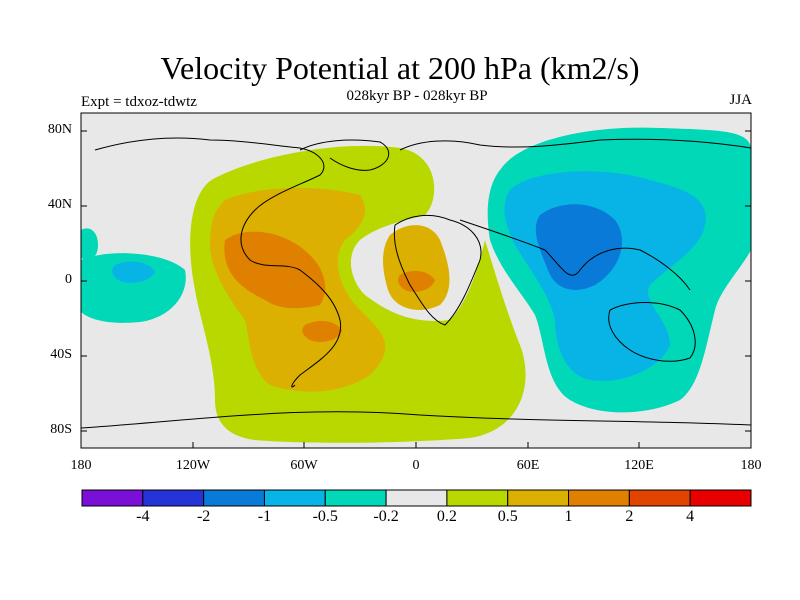 The image size is (800, 600). What do you see at coordinates (507, 516) in the screenshot?
I see `colorbar-label: 0.5` at bounding box center [507, 516].